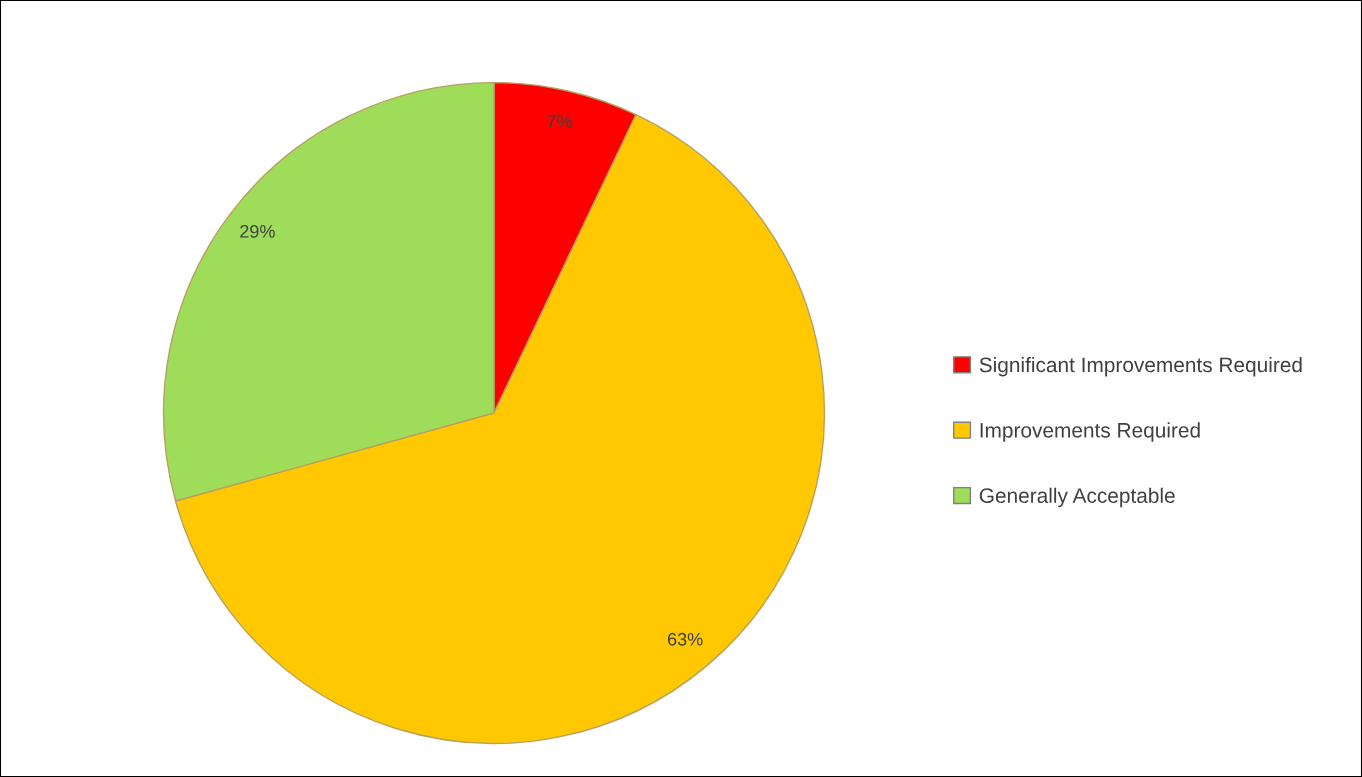 This screenshot has height=777, width=1362. Describe the element at coordinates (257, 231) in the screenshot. I see `data-label: 29%` at that location.